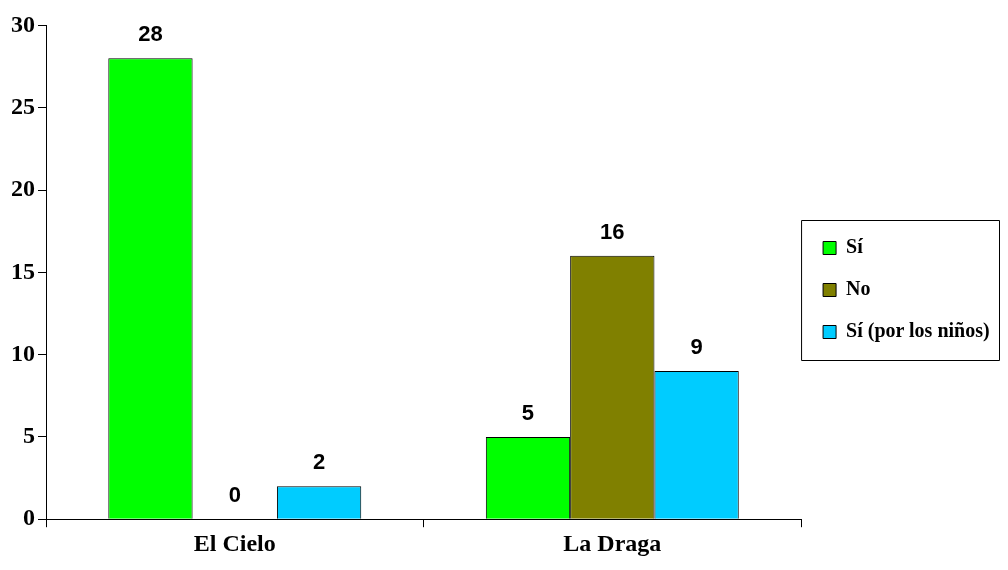  What do you see at coordinates (23, 352) in the screenshot?
I see `y-tick-label: 10` at bounding box center [23, 352].